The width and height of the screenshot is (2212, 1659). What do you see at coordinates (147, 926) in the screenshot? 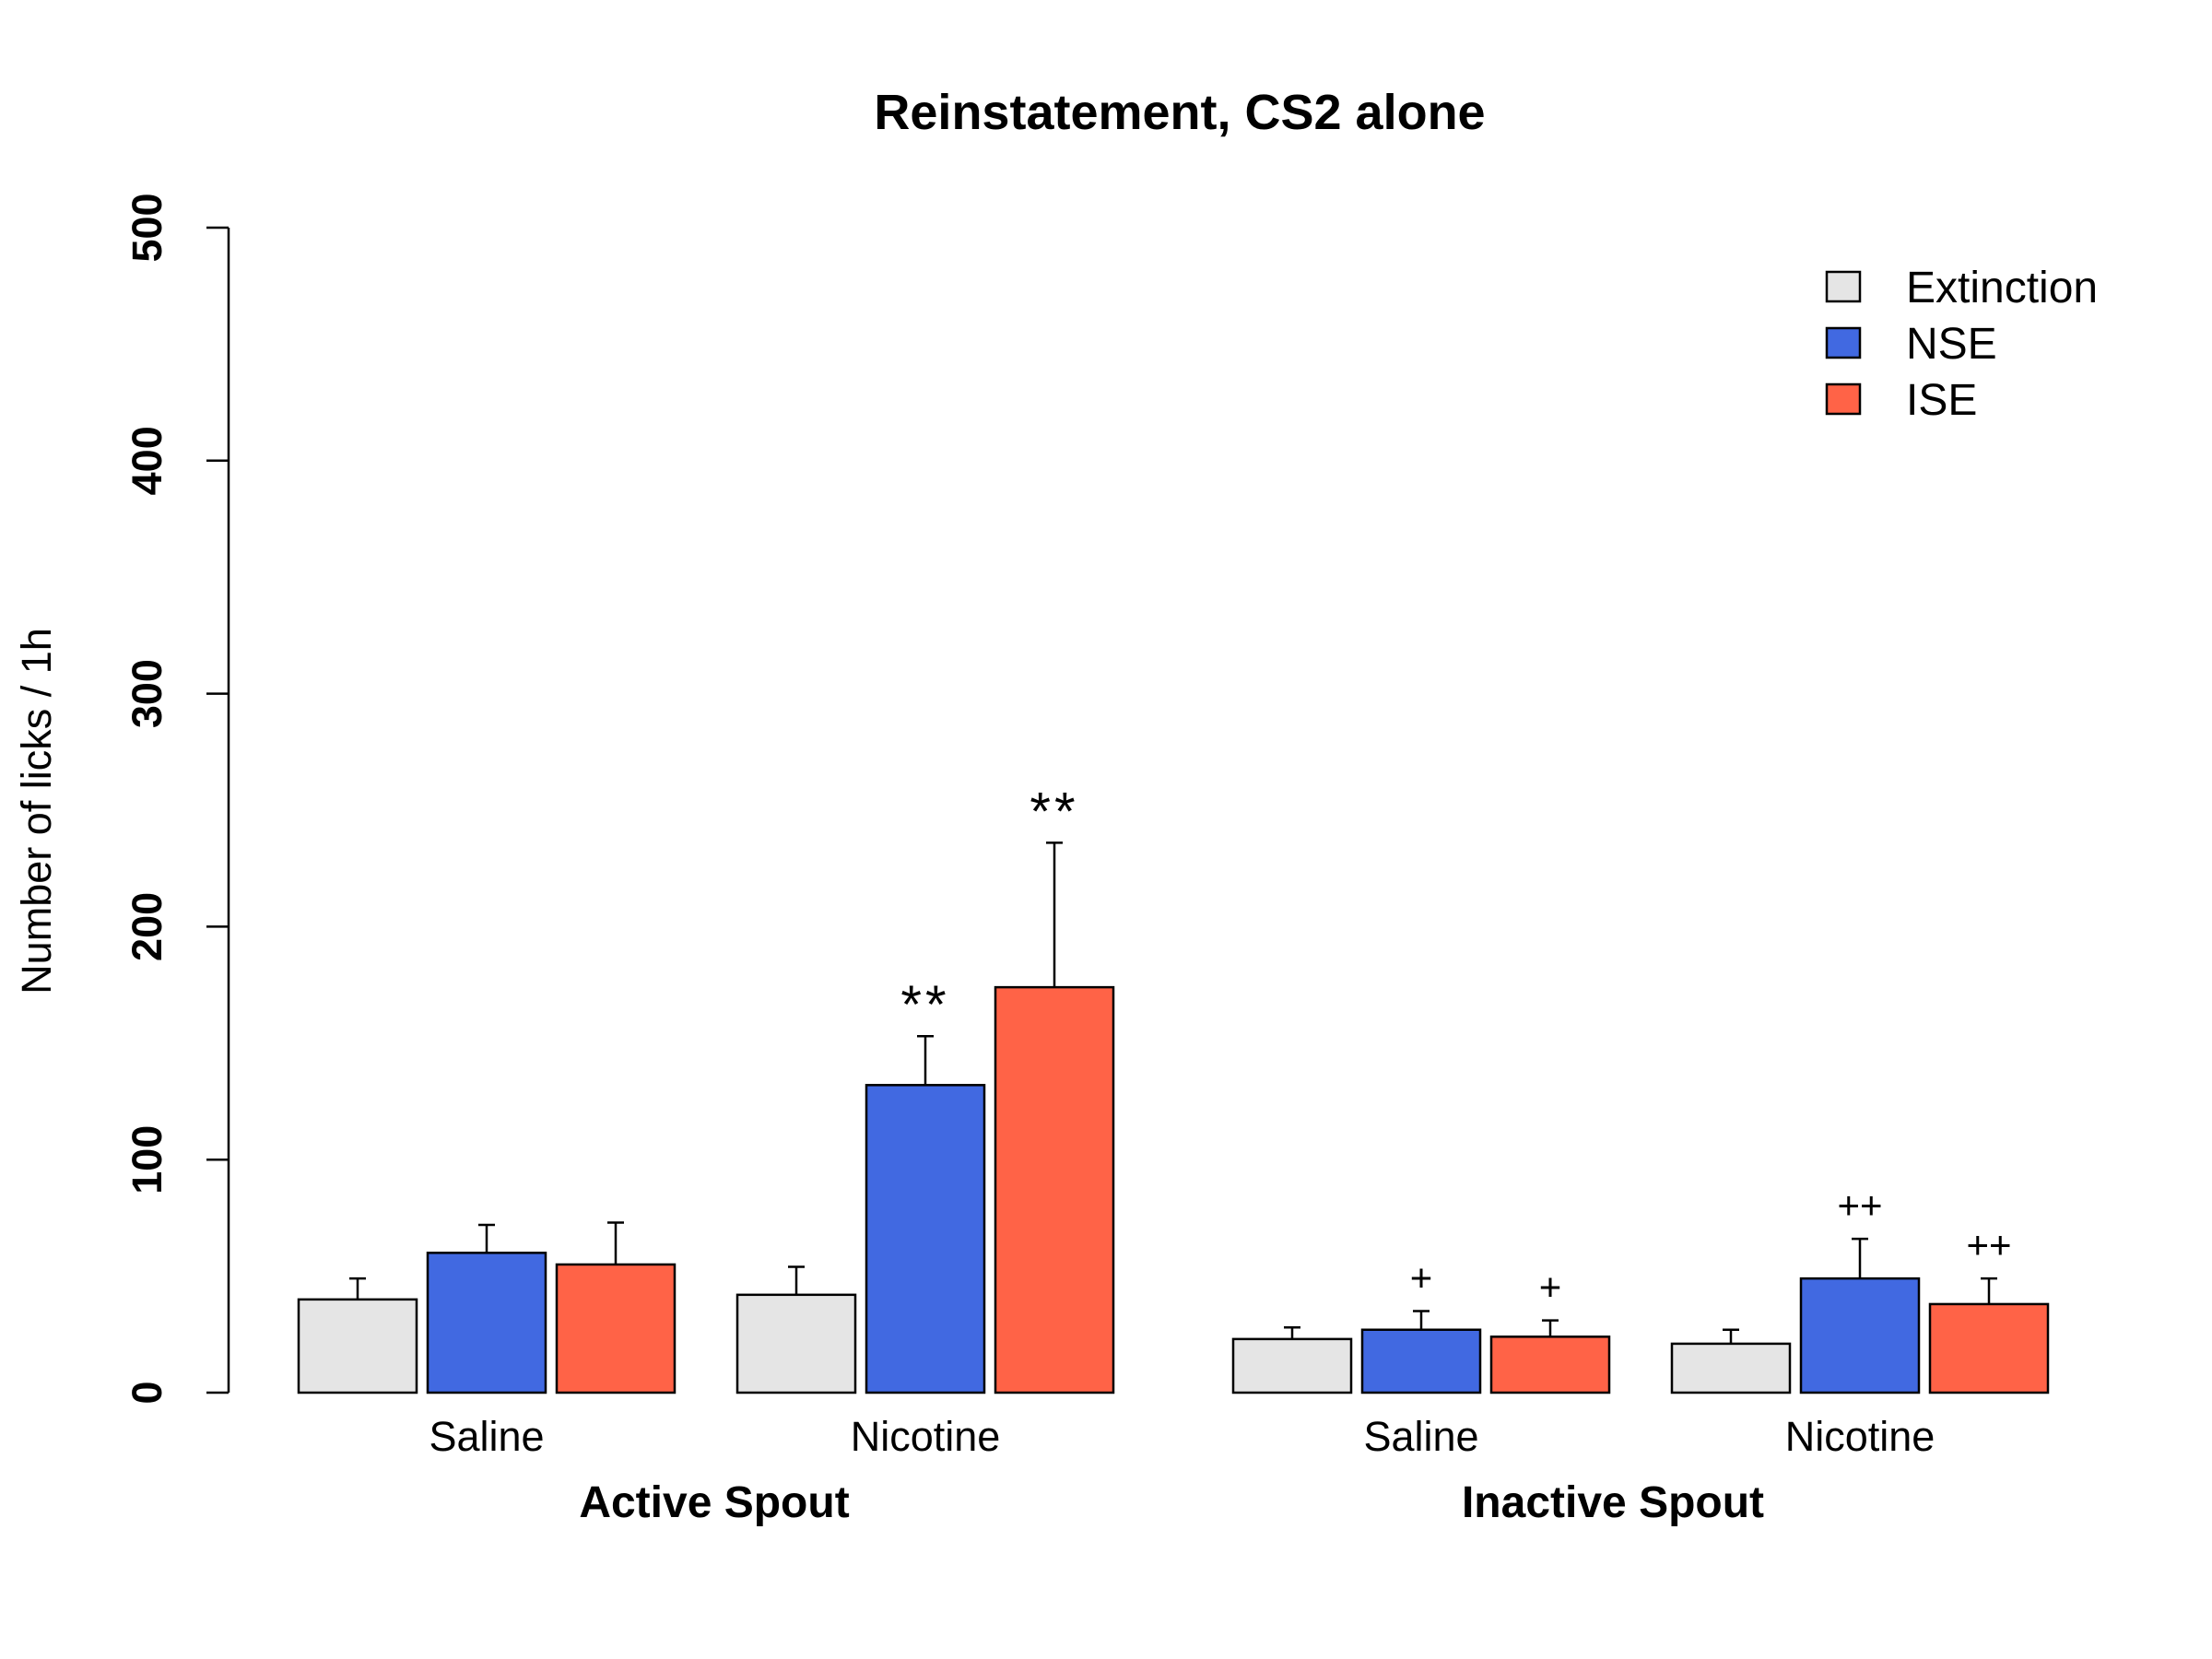
I see `y-tick-label: 200` at bounding box center [147, 926].